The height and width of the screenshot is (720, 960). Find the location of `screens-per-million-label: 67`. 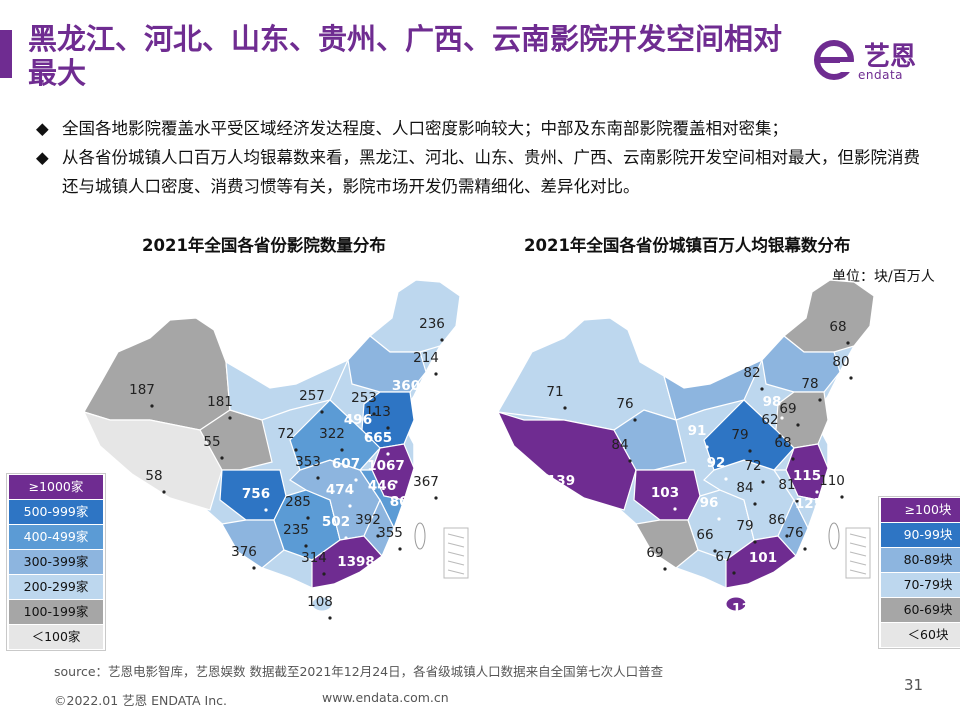

screens-per-million-label: 67 is located at coordinates (723, 557).